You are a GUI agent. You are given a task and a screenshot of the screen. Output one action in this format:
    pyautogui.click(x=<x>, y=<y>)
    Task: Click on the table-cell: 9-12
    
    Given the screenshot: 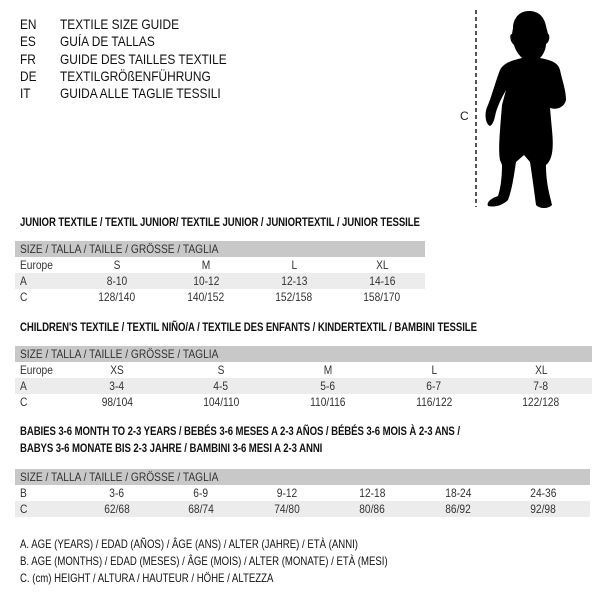 What is the action you would take?
    pyautogui.click(x=287, y=493)
    